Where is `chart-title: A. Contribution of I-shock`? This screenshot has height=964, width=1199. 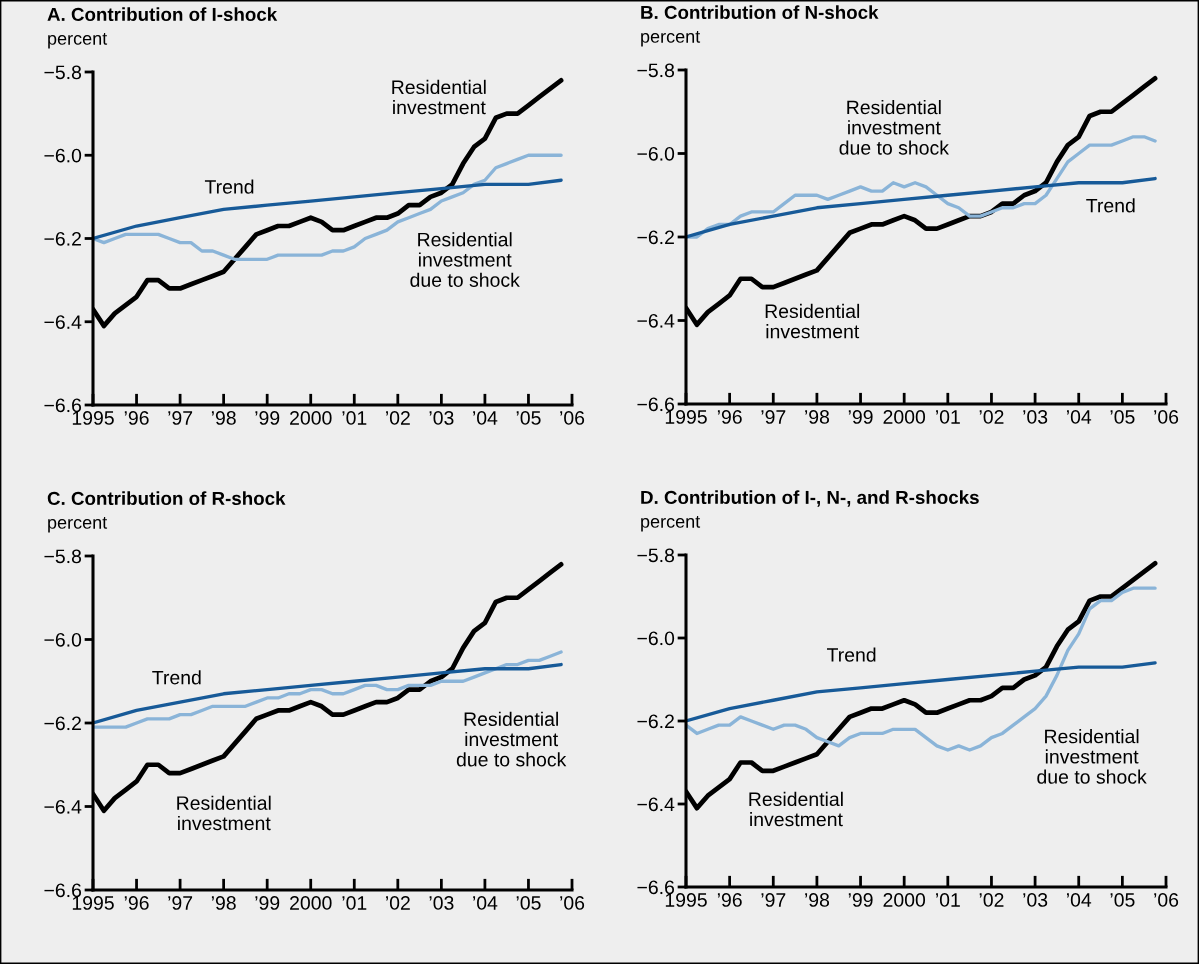
chart-title: A. Contribution of I-shock is located at coordinates (162, 14).